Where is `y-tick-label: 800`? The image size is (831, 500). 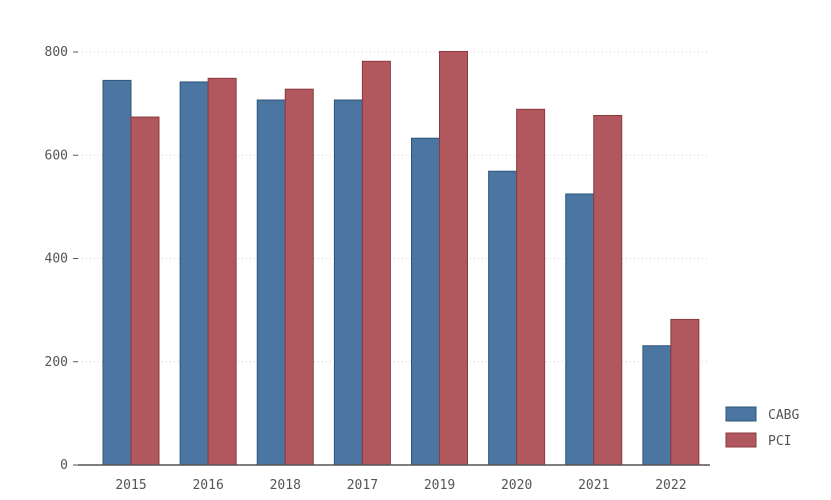
y-tick-label: 800 is located at coordinates (56, 52).